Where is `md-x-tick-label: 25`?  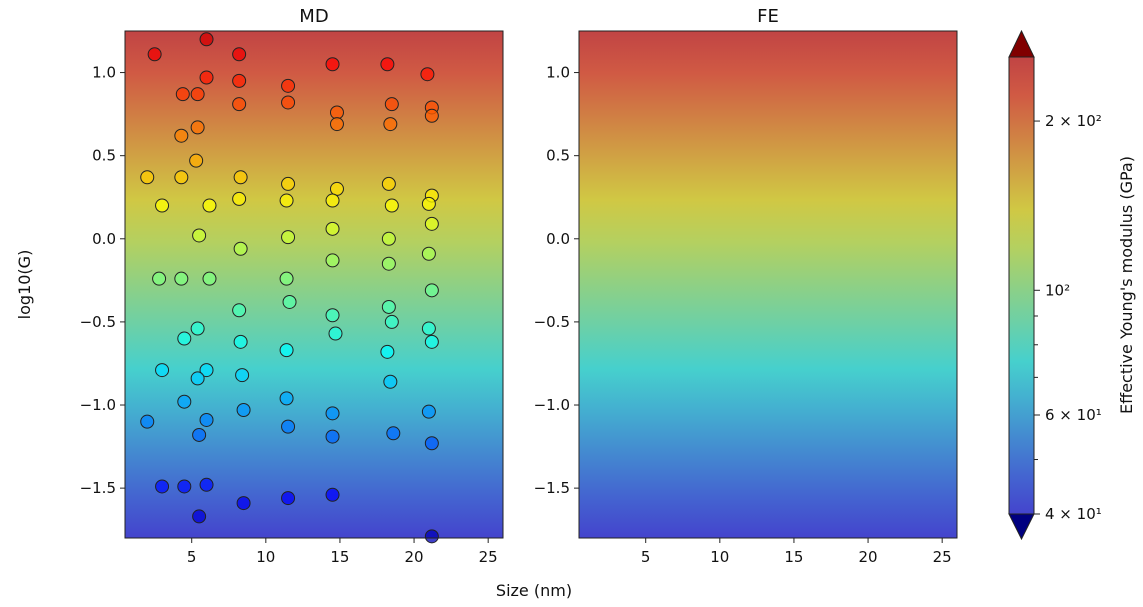
md-x-tick-label: 25 is located at coordinates (488, 557).